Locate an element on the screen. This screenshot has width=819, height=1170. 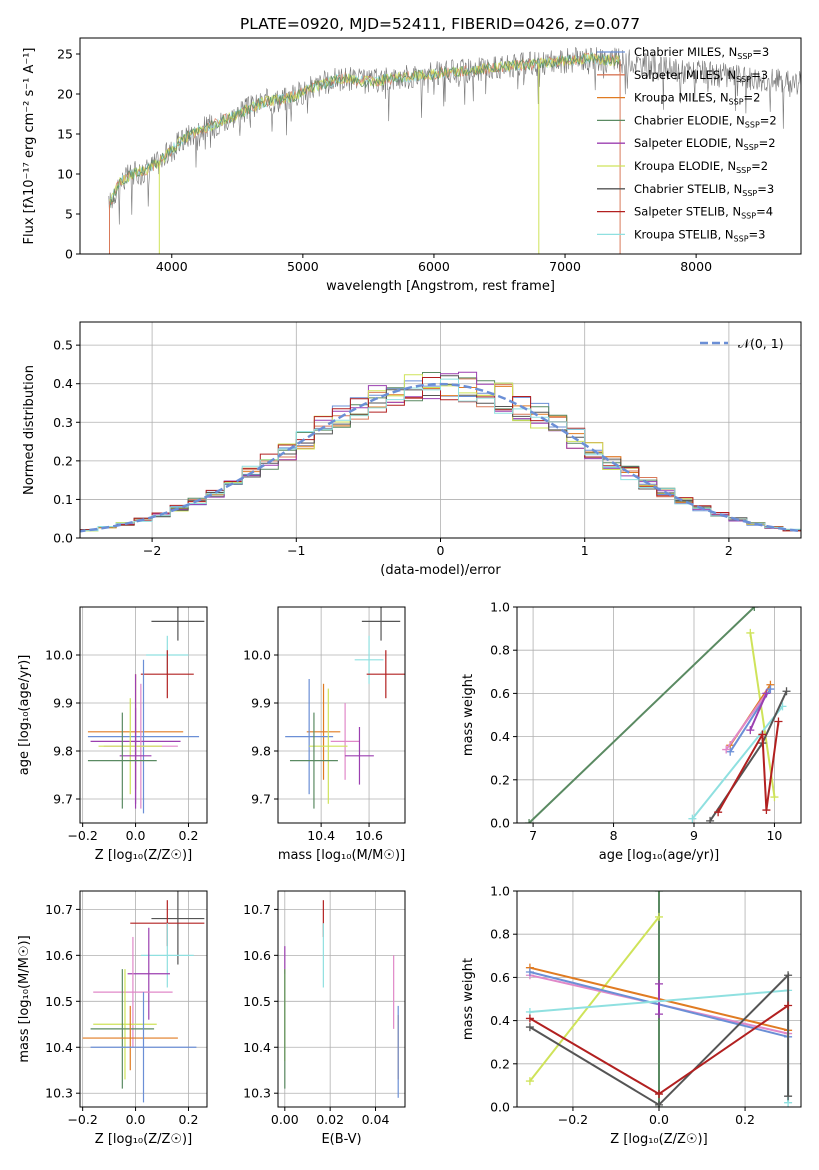
x-tick-label: 8000 is located at coordinates (696, 266).